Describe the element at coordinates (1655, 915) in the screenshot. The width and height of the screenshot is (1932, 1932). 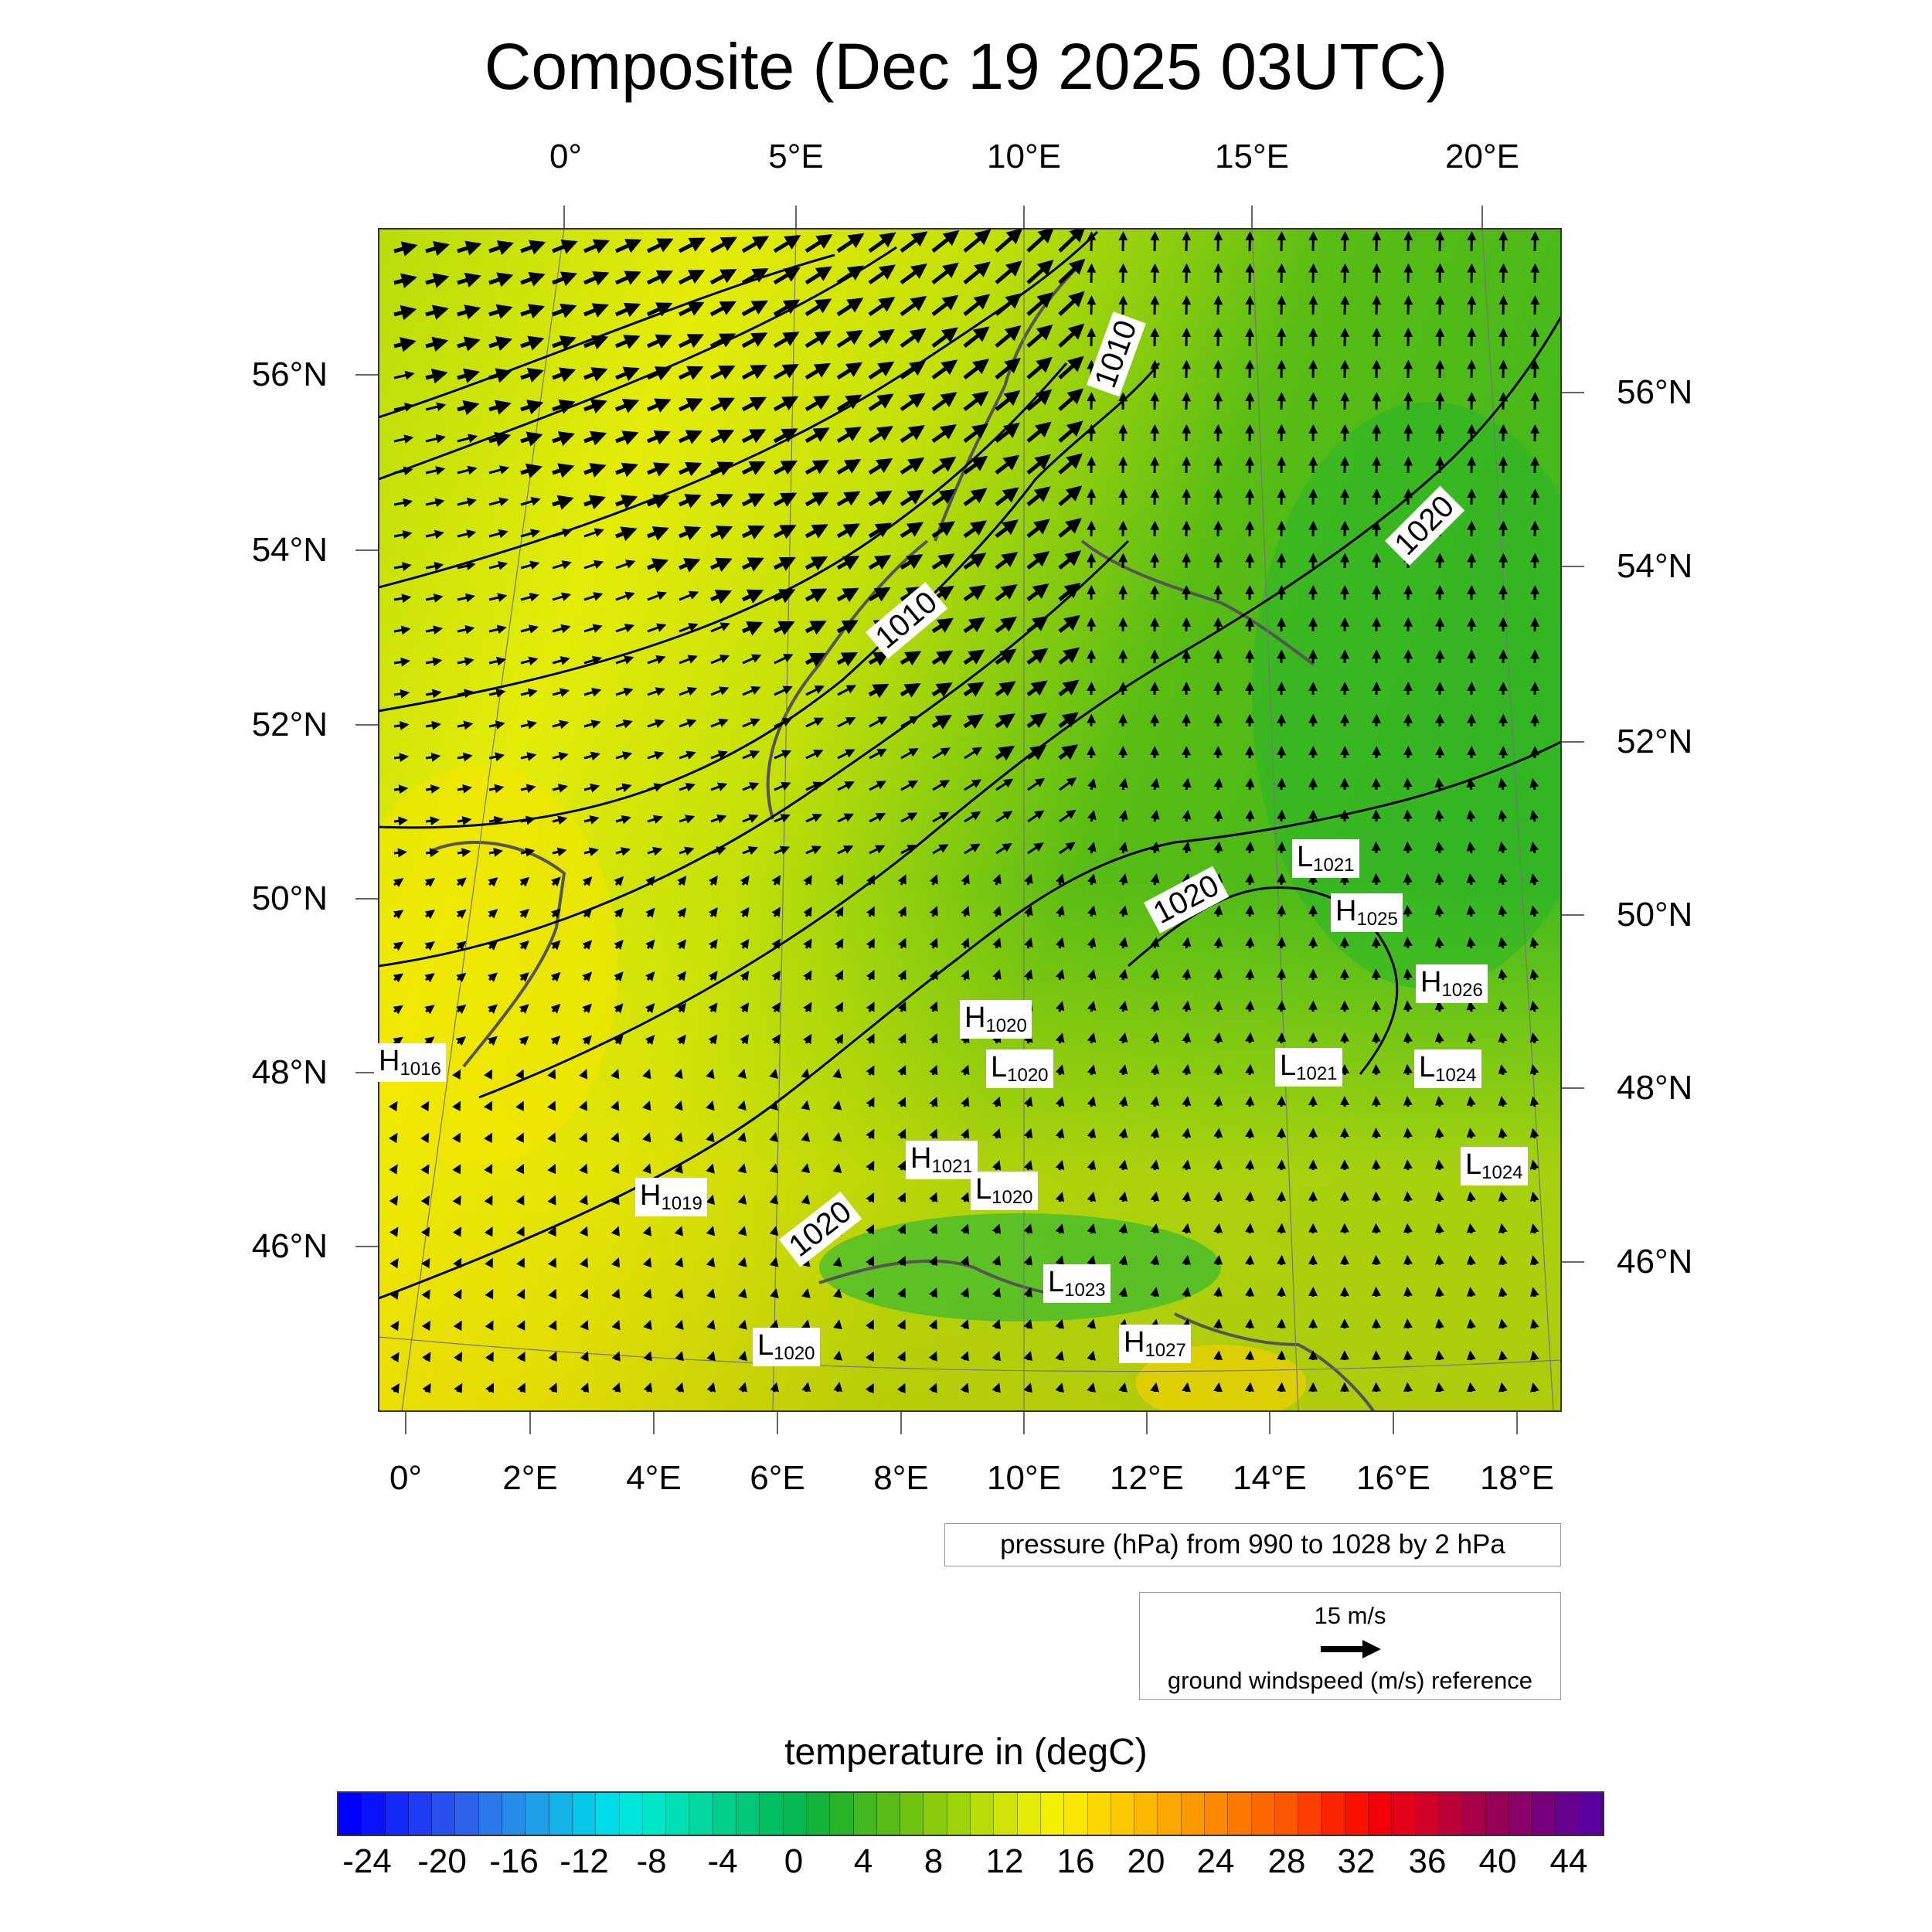
I see `right-lat-label: 50°N` at that location.